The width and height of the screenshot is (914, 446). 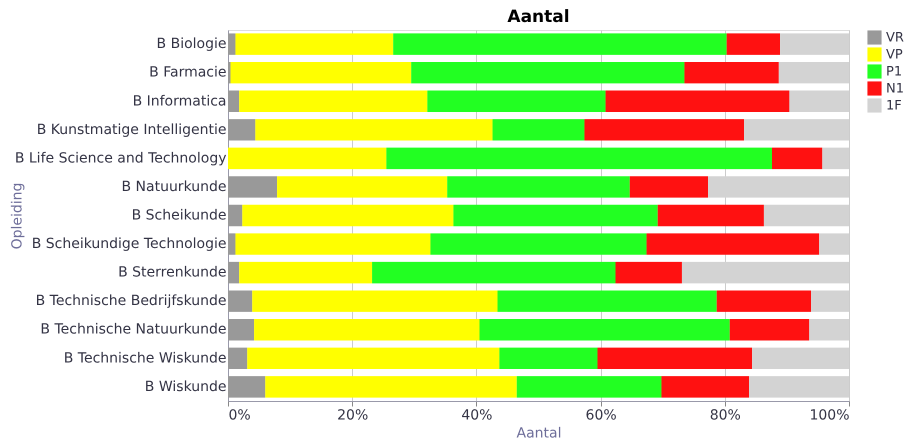 What do you see at coordinates (829, 416) in the screenshot?
I see `x-tick-label: 100%` at bounding box center [829, 416].